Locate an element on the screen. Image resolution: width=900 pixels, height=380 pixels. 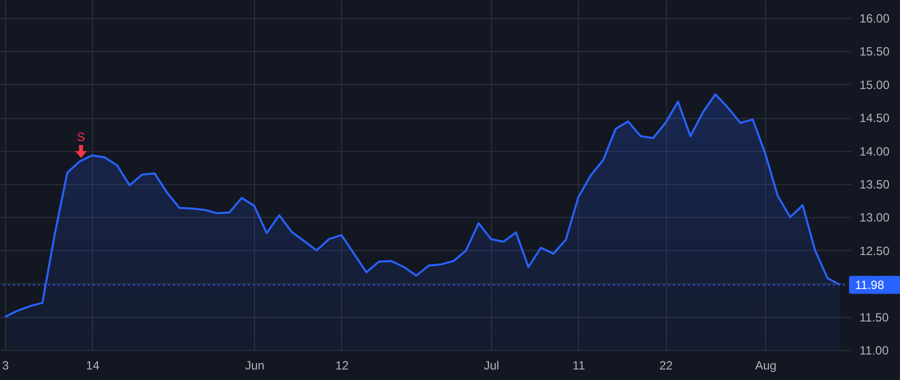
annotation: S is located at coordinates (81, 137).